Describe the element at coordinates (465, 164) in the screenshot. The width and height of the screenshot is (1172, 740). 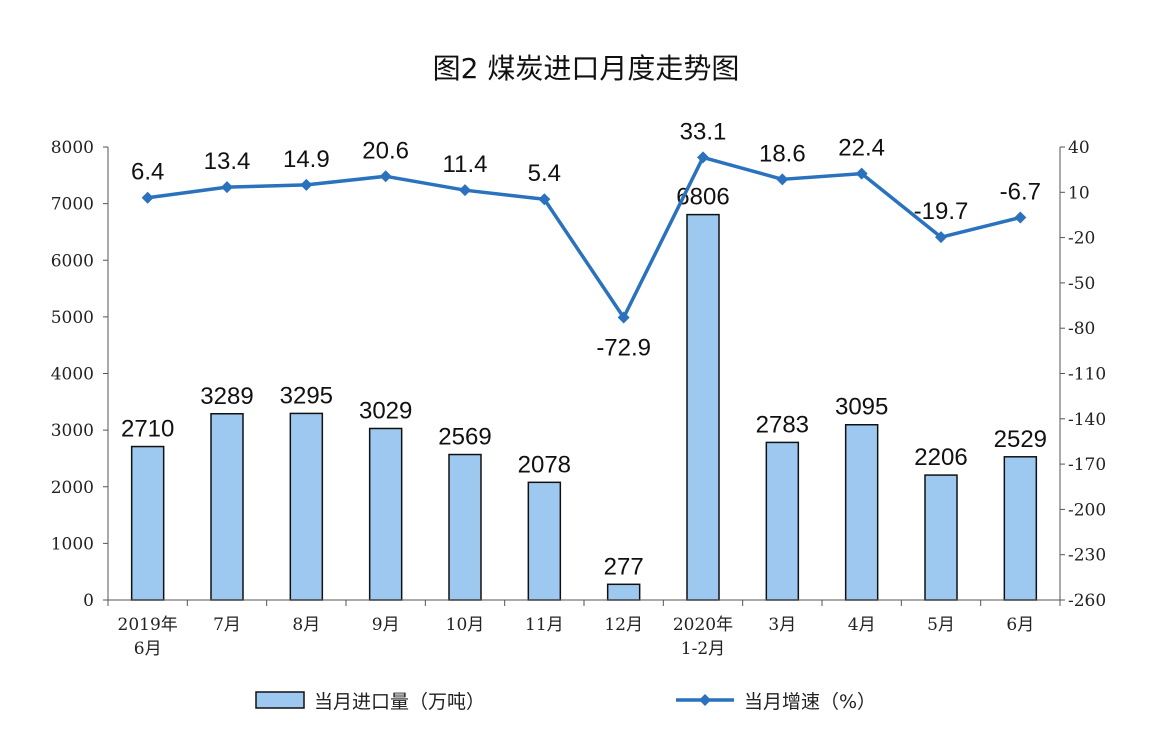
I see `line-value-label: 11.4` at that location.